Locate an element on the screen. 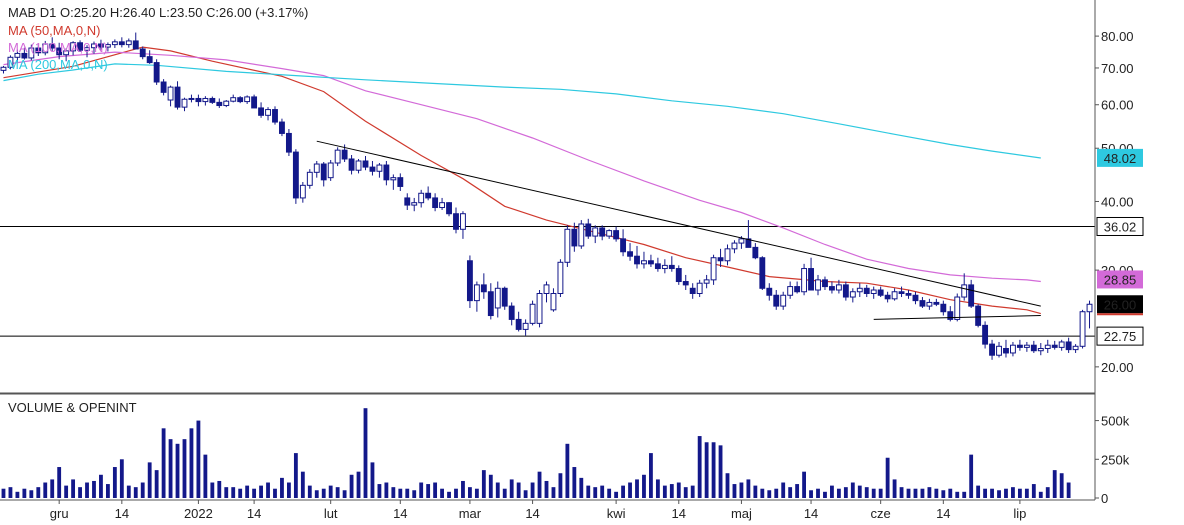 The width and height of the screenshot is (1184, 525). price-tag-box is located at coordinates (1120, 279).